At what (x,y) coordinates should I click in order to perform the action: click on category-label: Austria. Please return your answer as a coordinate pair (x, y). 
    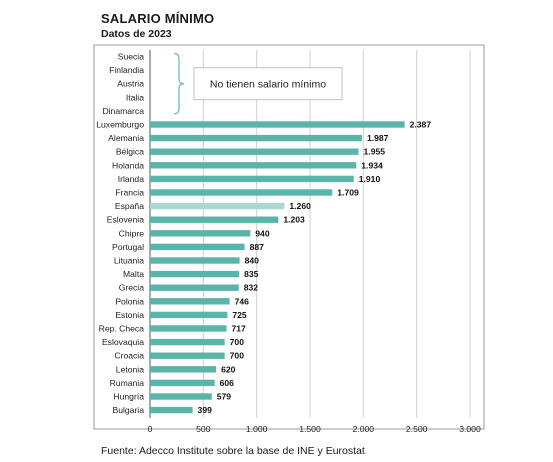
    Looking at the image, I should click on (130, 84).